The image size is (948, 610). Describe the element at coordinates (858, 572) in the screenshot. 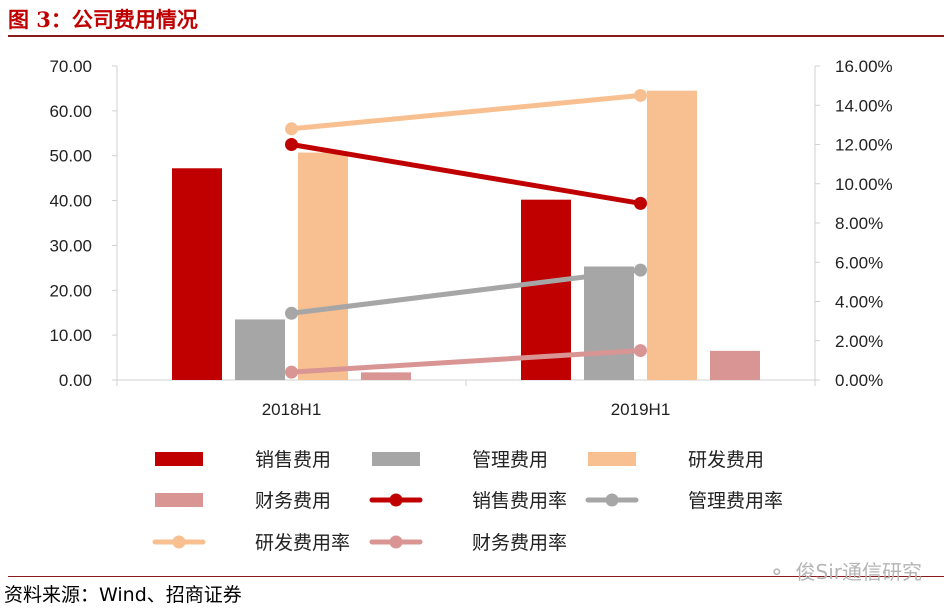

I see `watermark-label: 俊Sir通信研究` at that location.